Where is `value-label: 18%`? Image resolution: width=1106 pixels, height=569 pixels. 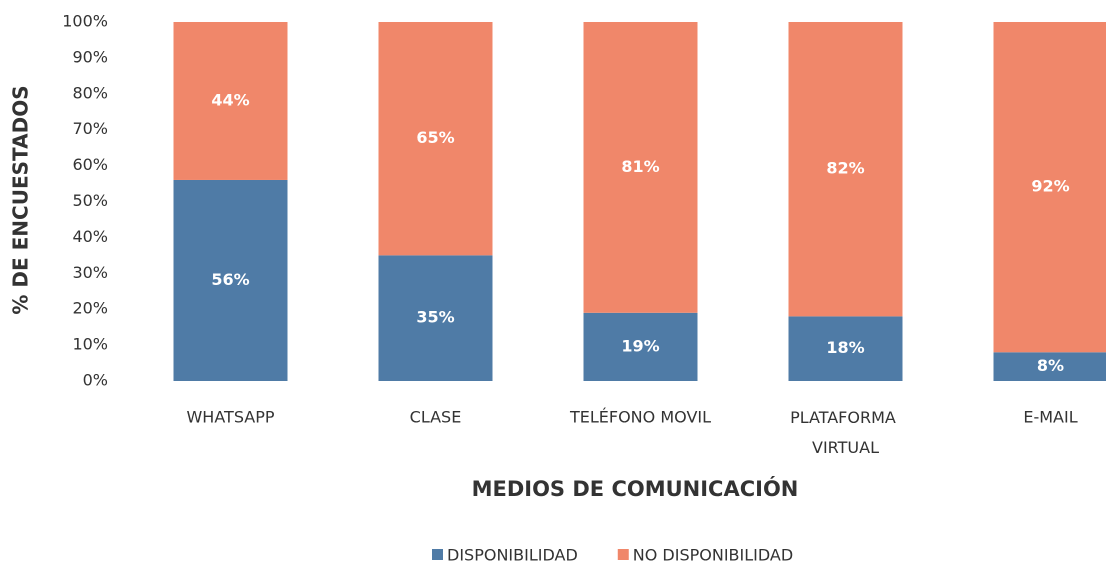
value-label: 18% is located at coordinates (845, 347).